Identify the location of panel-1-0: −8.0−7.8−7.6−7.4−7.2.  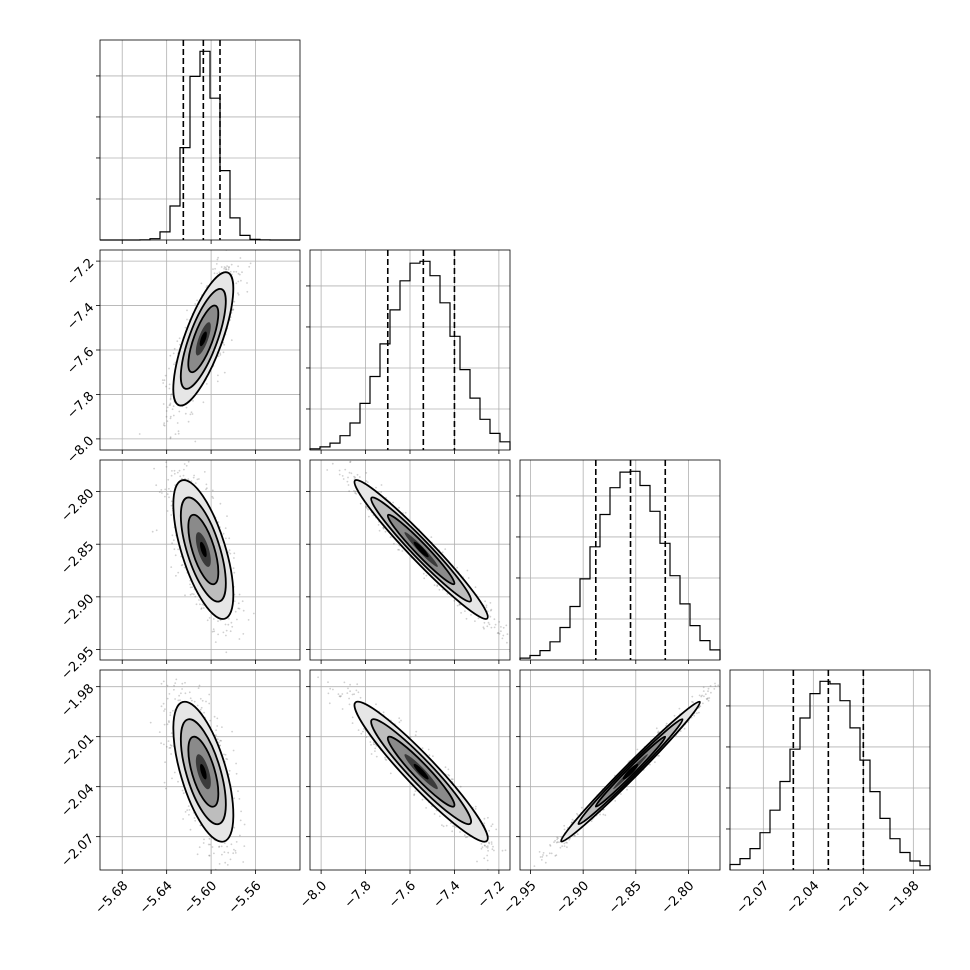
(182, 358).